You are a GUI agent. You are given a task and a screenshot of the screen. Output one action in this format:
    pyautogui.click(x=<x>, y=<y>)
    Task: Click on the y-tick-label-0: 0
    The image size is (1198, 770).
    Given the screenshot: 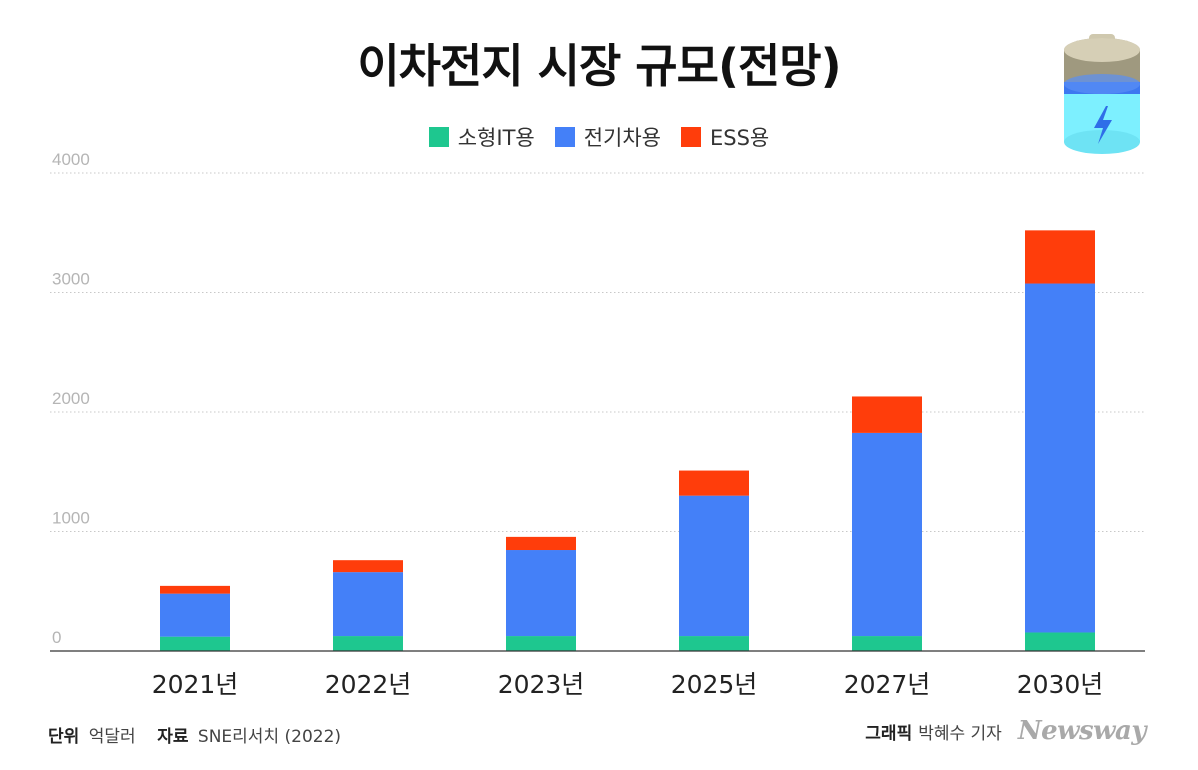 What is the action you would take?
    pyautogui.click(x=56, y=637)
    